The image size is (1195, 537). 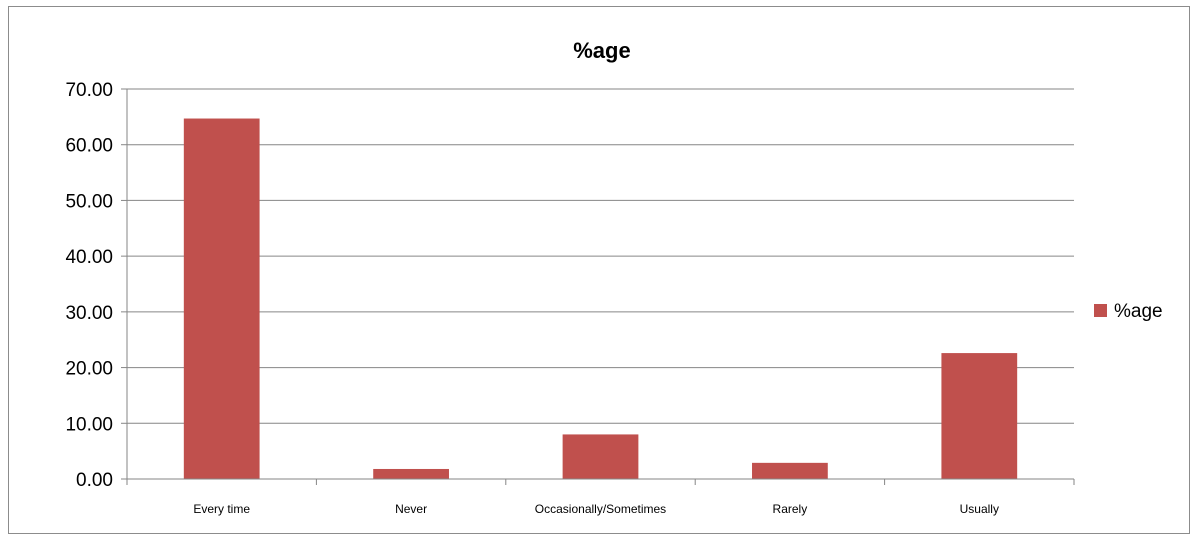 I want to click on x-tick-label: Every time, so click(x=221, y=509).